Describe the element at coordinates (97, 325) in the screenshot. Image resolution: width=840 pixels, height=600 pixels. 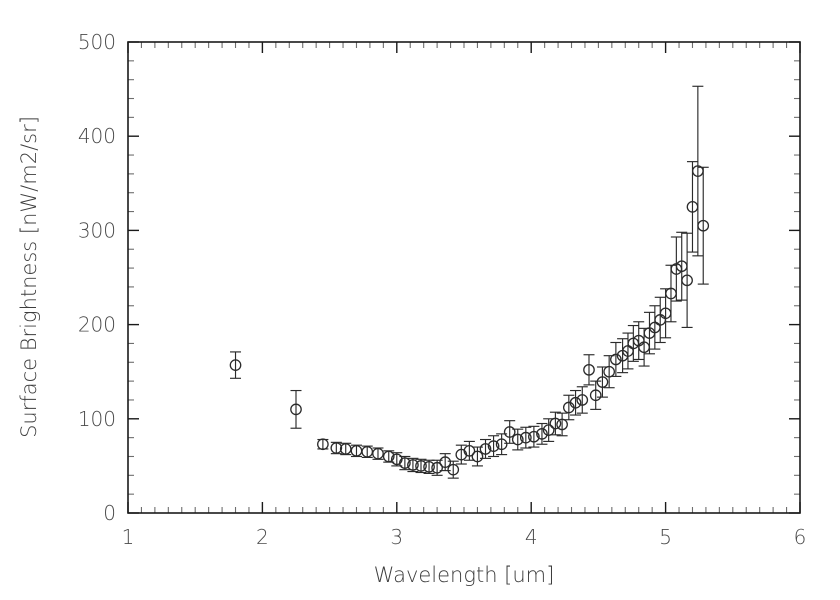
I see `y-tick-label: 200` at that location.